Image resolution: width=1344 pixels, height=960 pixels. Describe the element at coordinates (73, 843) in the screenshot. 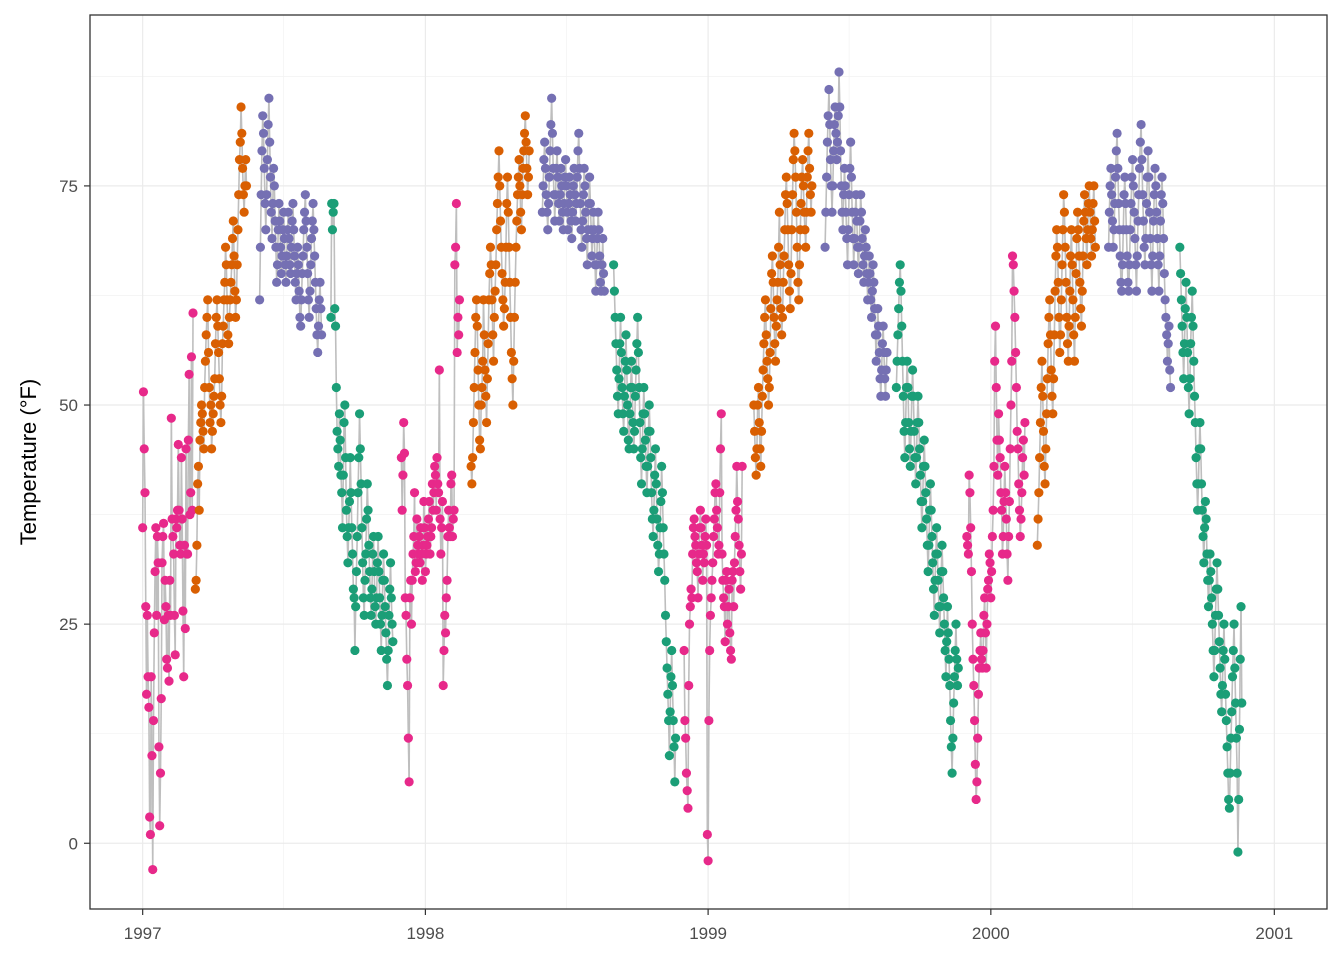

I see `y-tick-label: 0` at that location.